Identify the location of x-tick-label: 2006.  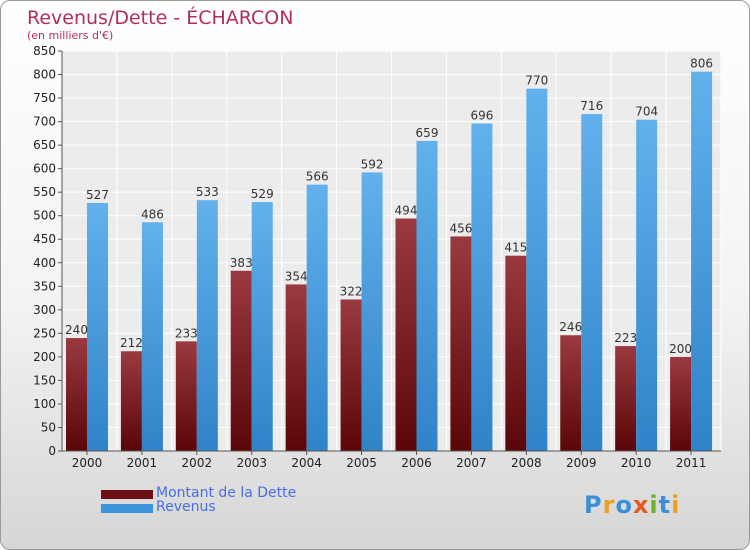
(416, 463).